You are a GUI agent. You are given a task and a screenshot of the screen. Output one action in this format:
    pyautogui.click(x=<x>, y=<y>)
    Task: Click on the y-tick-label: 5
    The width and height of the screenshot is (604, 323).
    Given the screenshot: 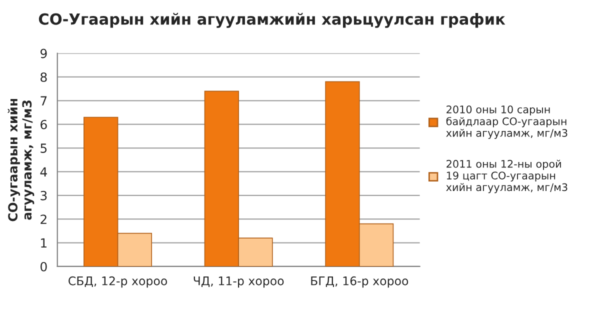 What is the action you would take?
    pyautogui.click(x=43, y=148)
    